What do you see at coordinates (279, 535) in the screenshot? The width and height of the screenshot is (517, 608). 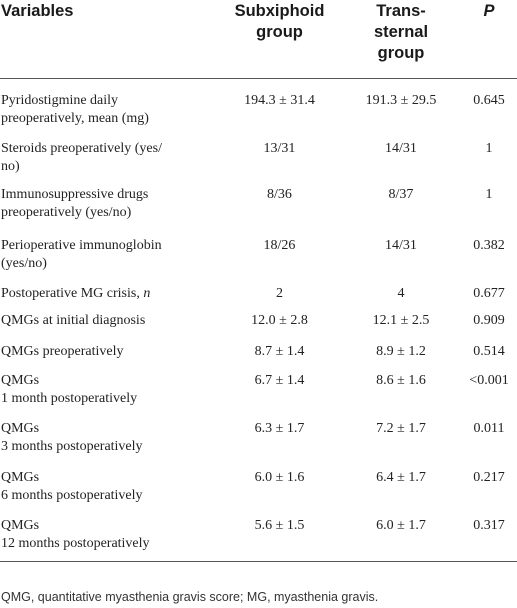 I see `cell-subxiphoid: 5.6 ± 1.5` at bounding box center [279, 535].